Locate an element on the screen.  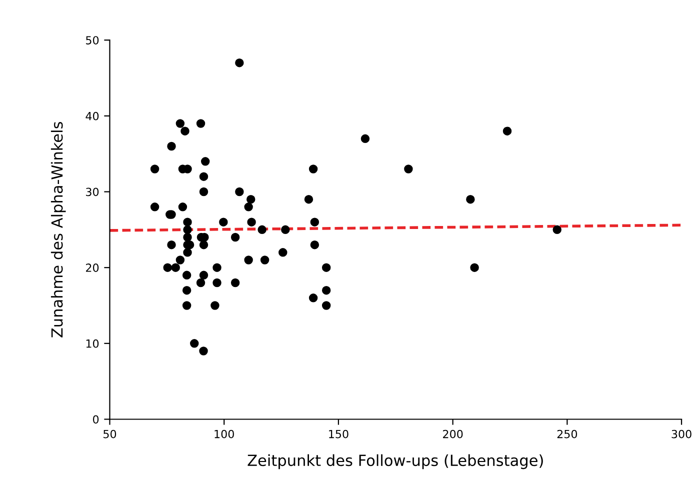
x-axis-title: Zeitpunkt des Follow-ups (Lebenstage) is located at coordinates (395, 462).